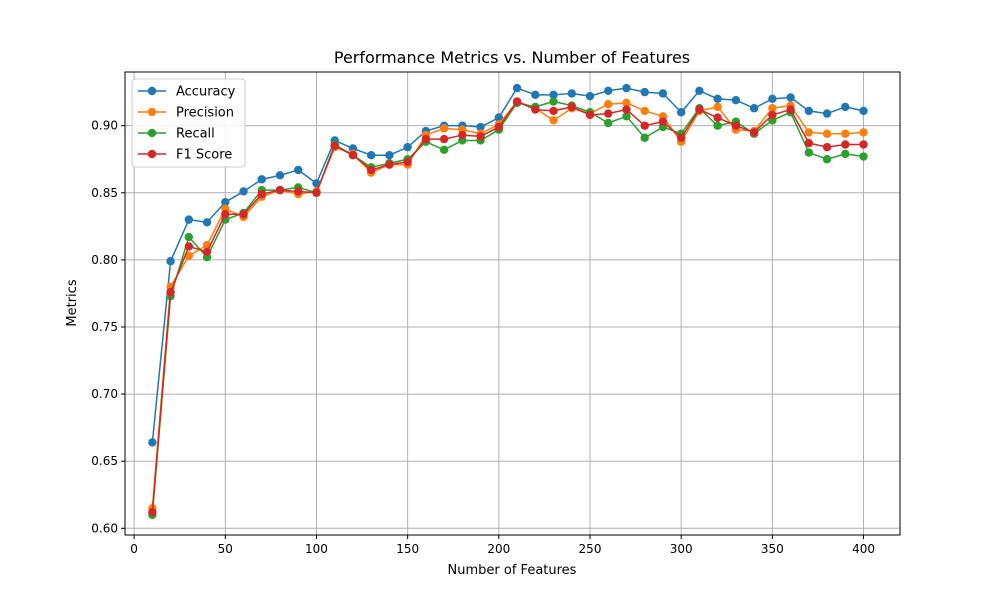  I want to click on x-tick-label: 300, so click(681, 549).